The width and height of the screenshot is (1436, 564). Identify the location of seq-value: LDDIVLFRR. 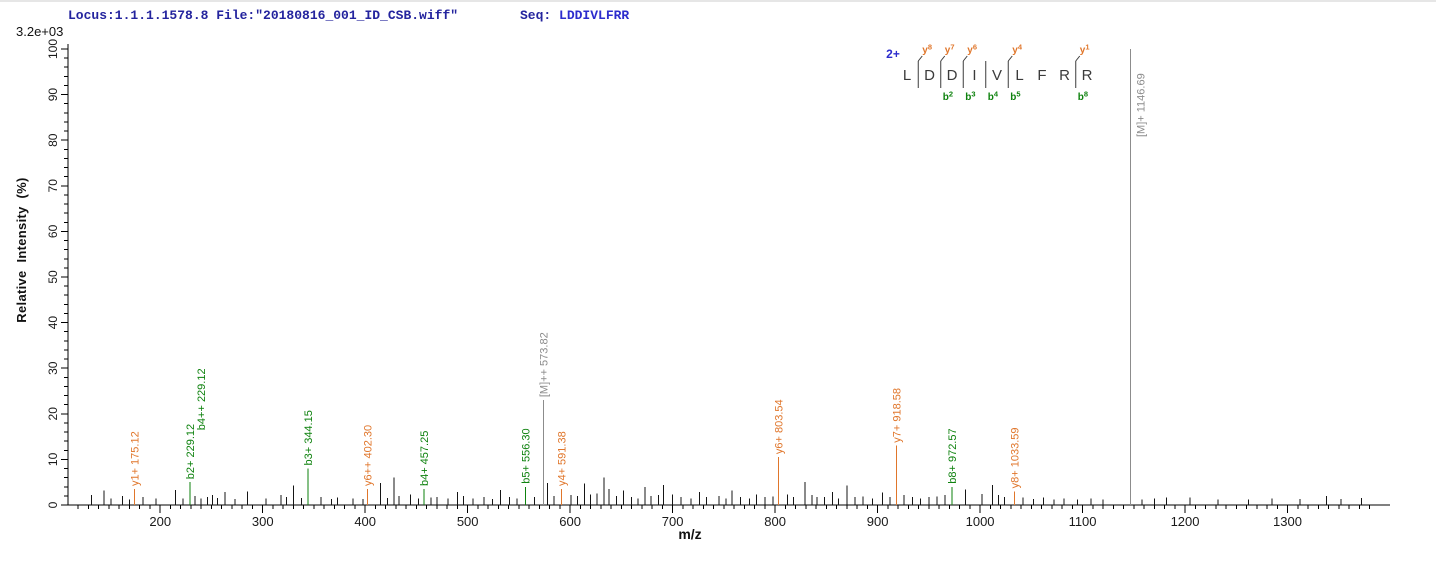
(594, 15).